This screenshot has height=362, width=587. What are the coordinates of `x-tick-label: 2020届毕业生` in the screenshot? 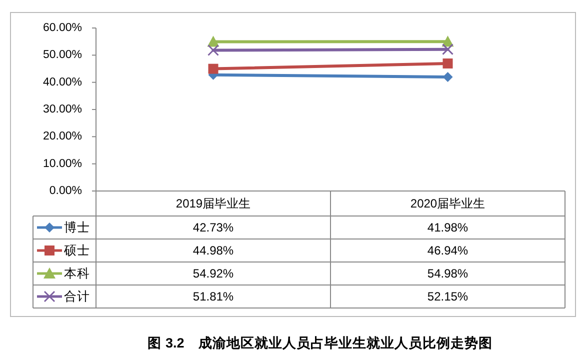 It's located at (448, 203).